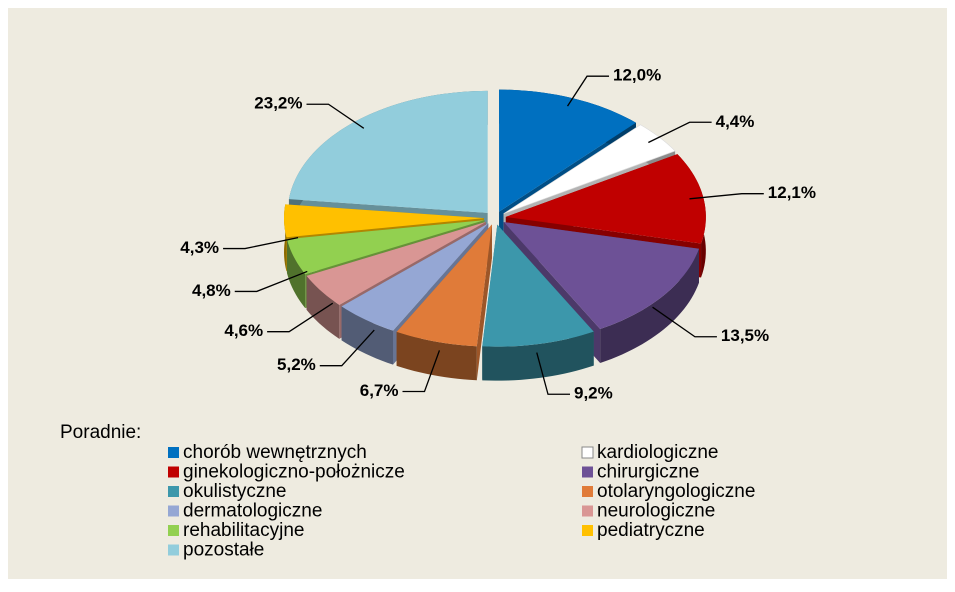 The image size is (955, 592). What do you see at coordinates (275, 452) in the screenshot?
I see `legend-label: chorób wewnętrznych` at bounding box center [275, 452].